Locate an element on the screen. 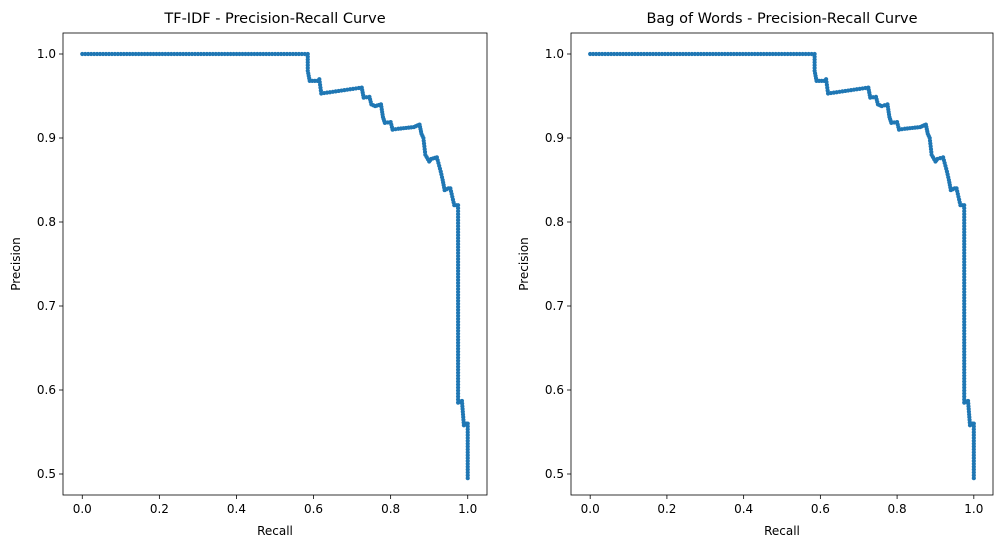 The height and width of the screenshot is (549, 1003). x-tick-label: 0.4 is located at coordinates (236, 509).